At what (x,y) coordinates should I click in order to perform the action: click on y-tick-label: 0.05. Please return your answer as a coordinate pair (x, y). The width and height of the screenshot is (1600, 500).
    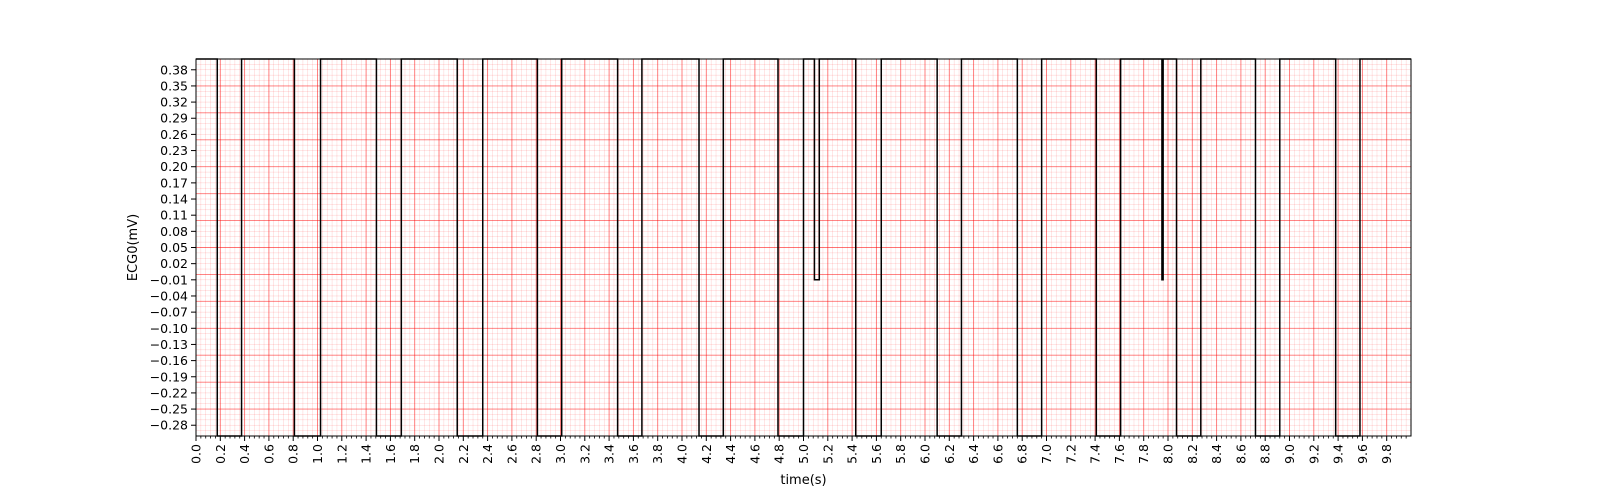
    Looking at the image, I should click on (174, 247).